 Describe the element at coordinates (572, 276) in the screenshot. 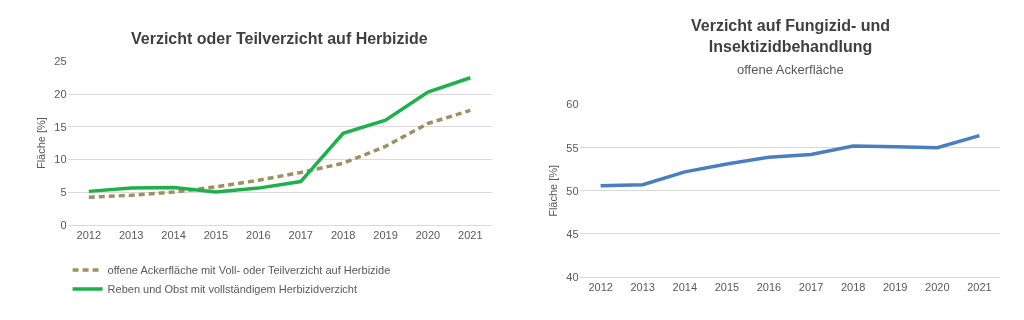

I see `y-tick-label: 40` at that location.